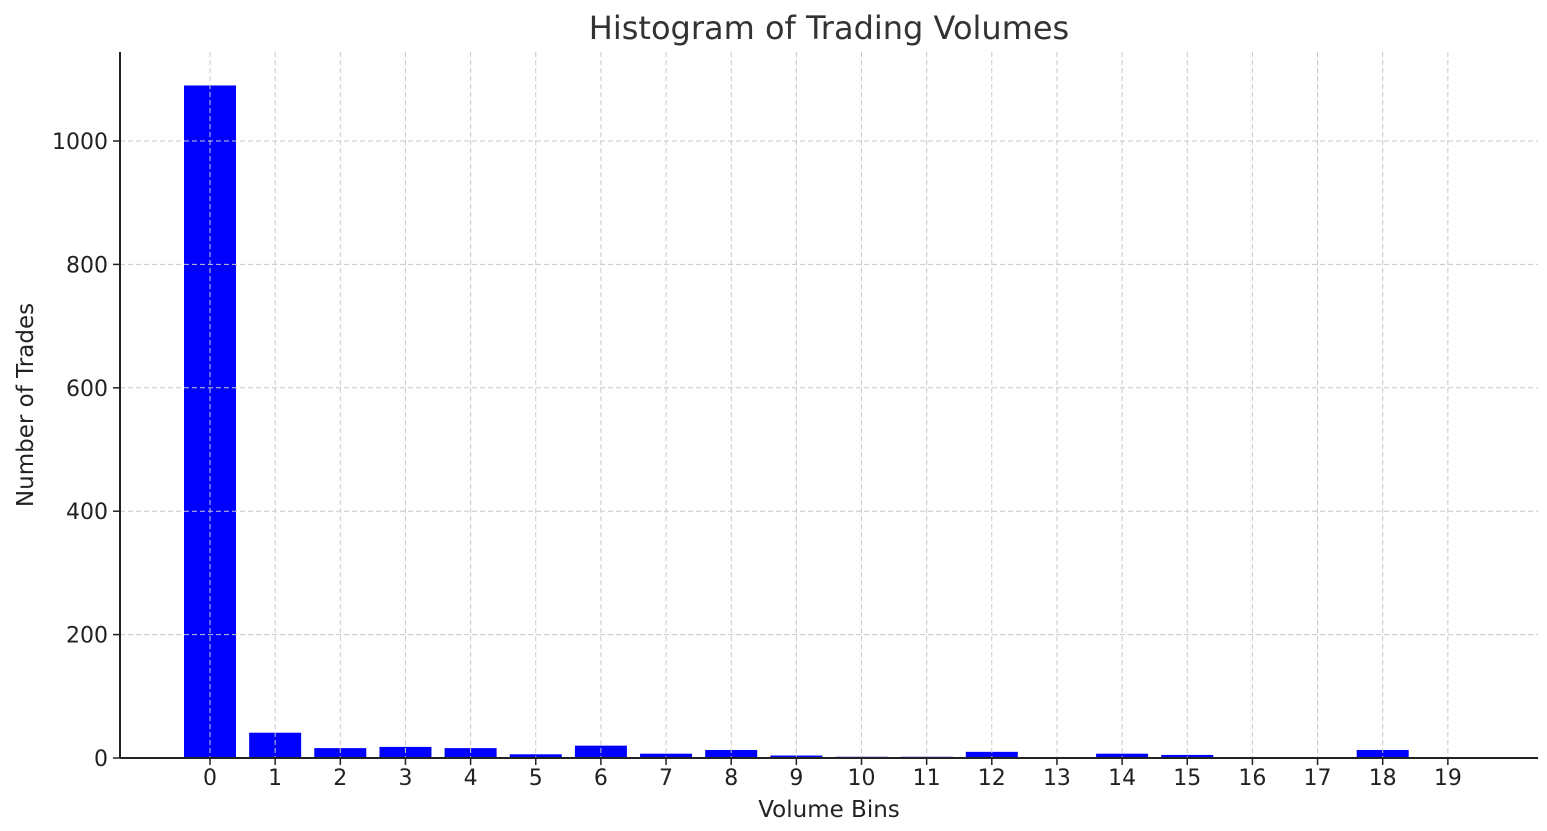  I want to click on y-tick-label: 400, so click(87, 512).